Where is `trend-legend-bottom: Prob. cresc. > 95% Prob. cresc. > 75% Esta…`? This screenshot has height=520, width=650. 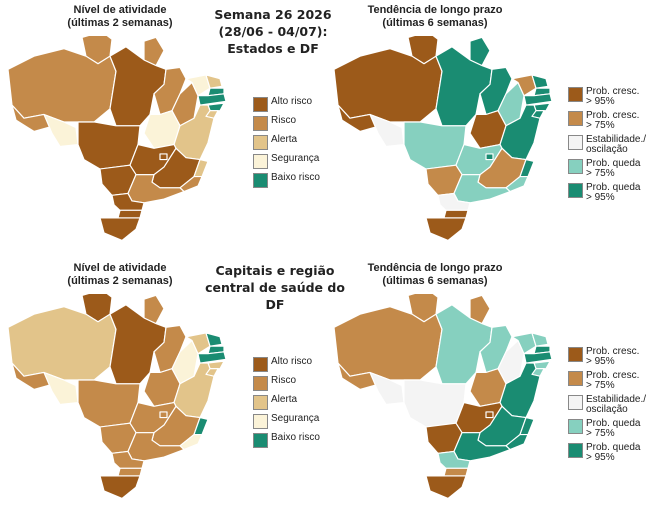
trend-legend-bottom: Prob. cresc. > 95% Prob. cresc. > 75% Esta… is located at coordinates (609, 409).